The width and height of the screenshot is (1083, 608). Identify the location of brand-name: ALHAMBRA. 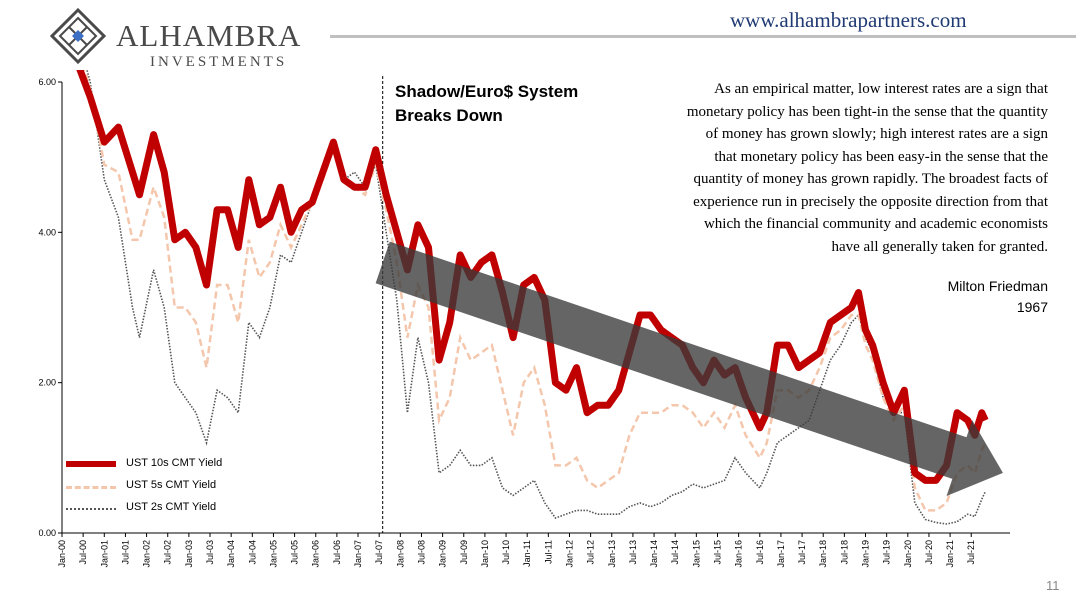
(209, 35).